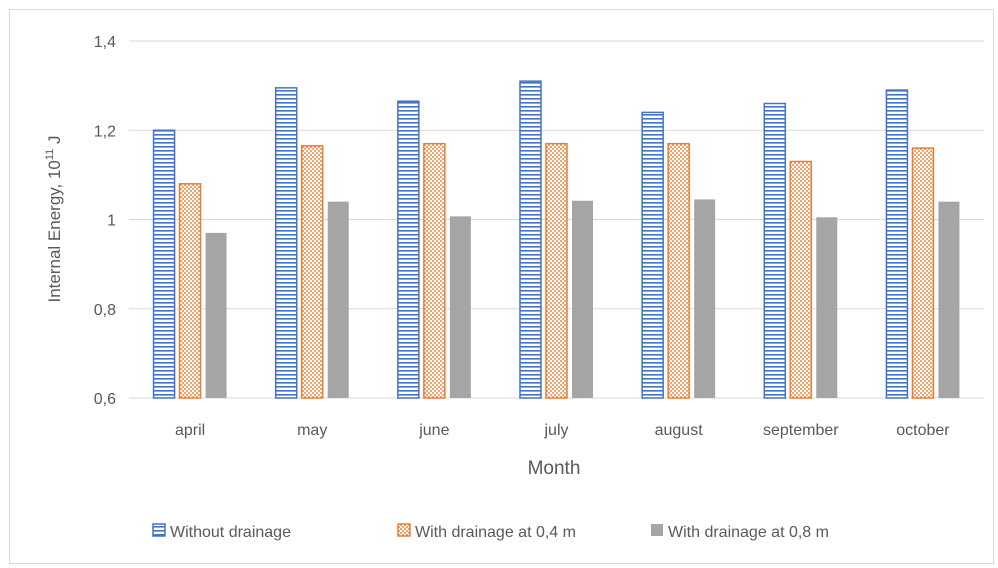 Image resolution: width=998 pixels, height=568 pixels. I want to click on x-tick-label: august, so click(679, 430).